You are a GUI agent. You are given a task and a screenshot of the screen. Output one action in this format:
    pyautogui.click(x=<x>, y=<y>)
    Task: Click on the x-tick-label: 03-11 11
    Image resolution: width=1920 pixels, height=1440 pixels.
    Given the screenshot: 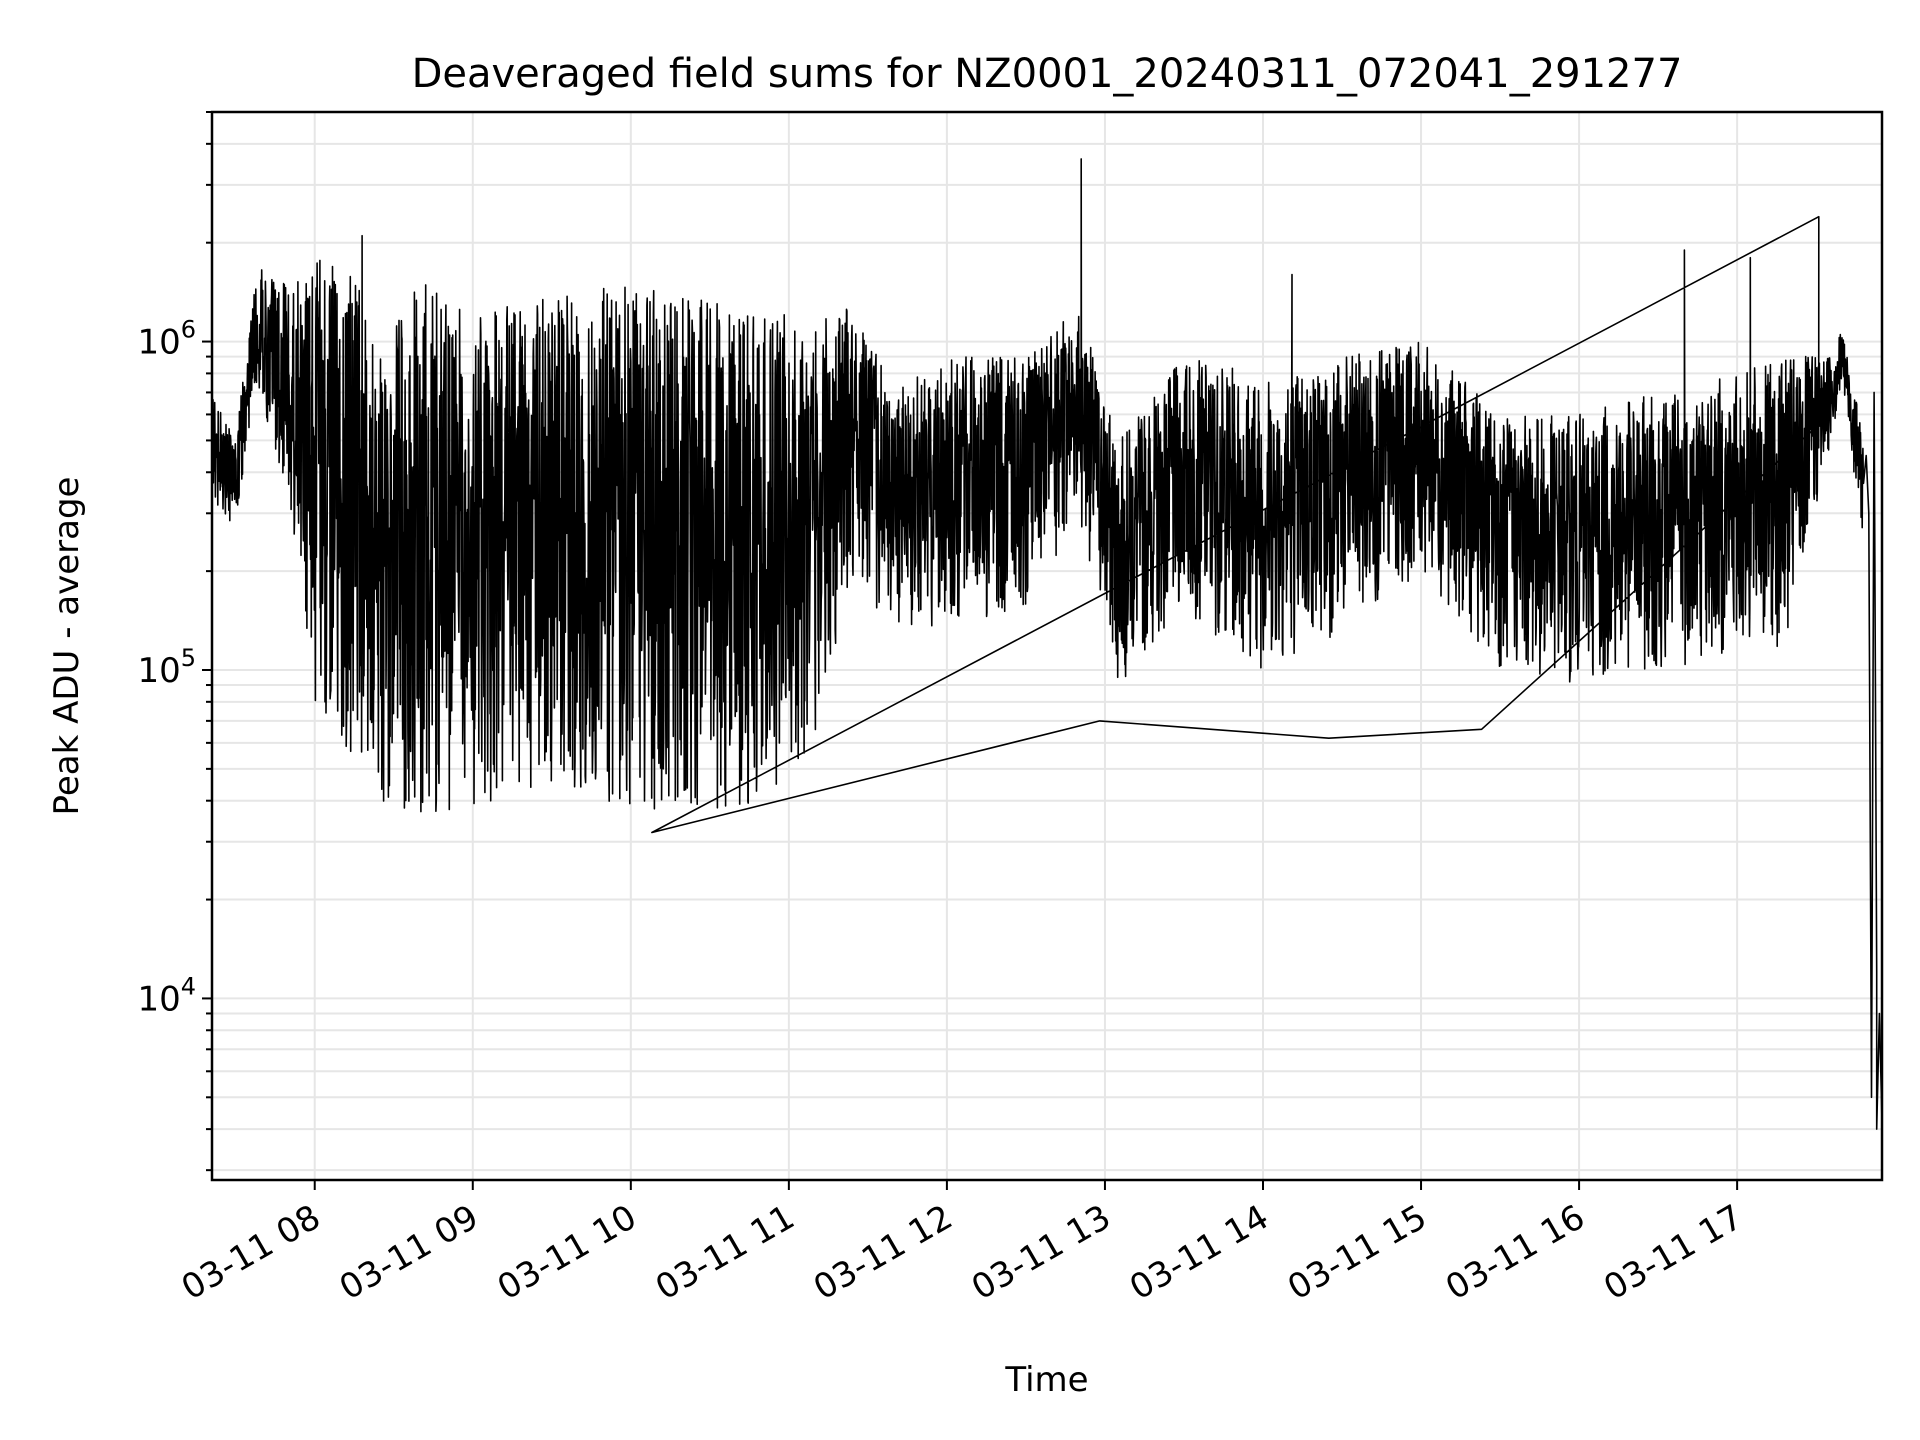 What is the action you would take?
    pyautogui.click(x=725, y=1252)
    